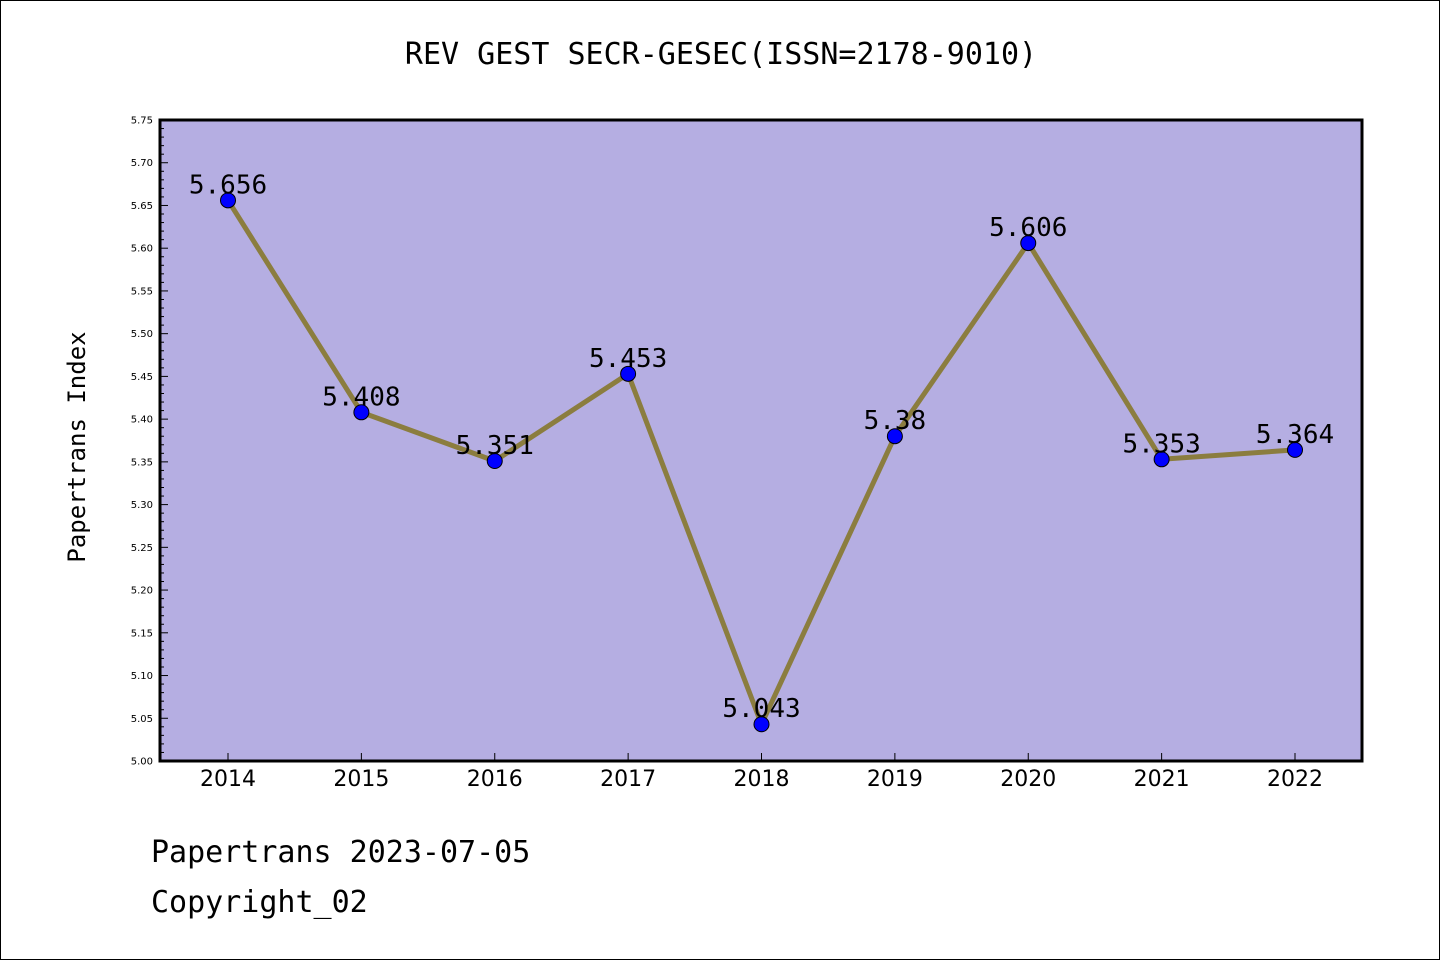 The width and height of the screenshot is (1440, 960). Describe the element at coordinates (1162, 779) in the screenshot. I see `x-tick-label: 2021` at that location.